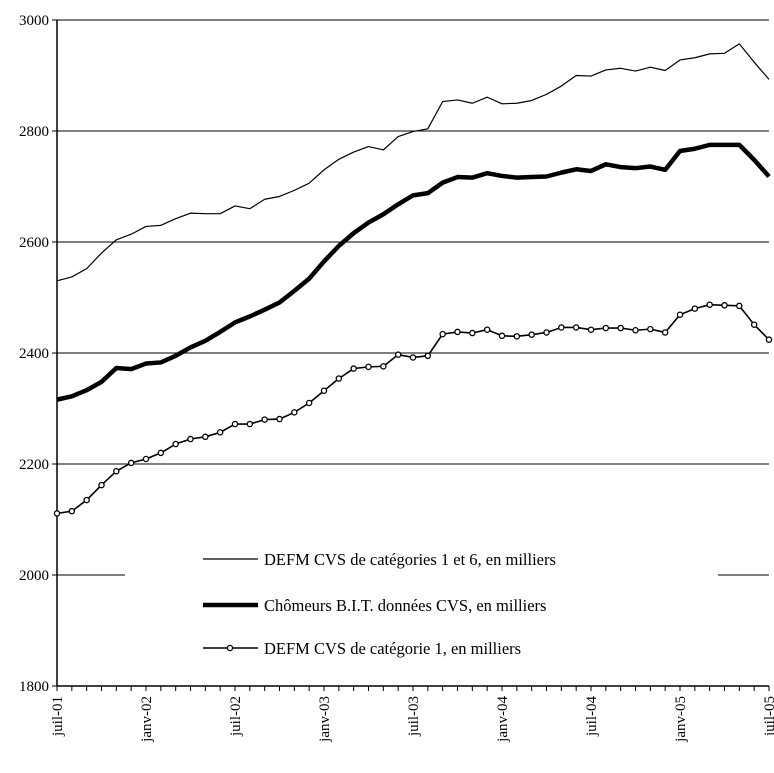  I want to click on x-tick-label: juil-02, so click(236, 716).